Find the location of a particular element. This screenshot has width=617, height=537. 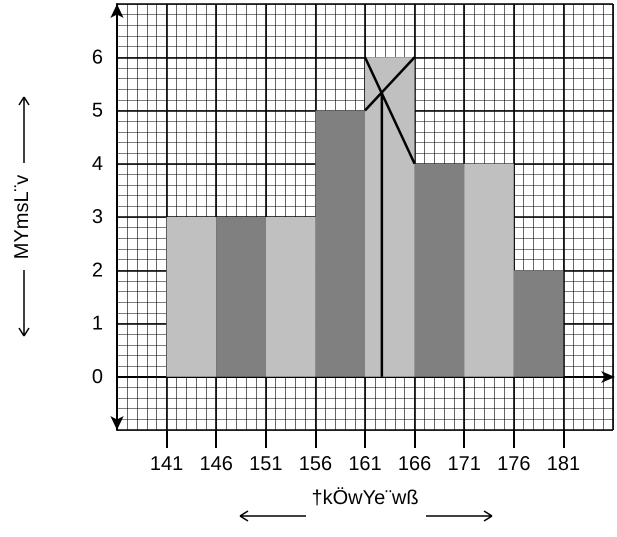

x-tick-label: 151 is located at coordinates (265, 464).